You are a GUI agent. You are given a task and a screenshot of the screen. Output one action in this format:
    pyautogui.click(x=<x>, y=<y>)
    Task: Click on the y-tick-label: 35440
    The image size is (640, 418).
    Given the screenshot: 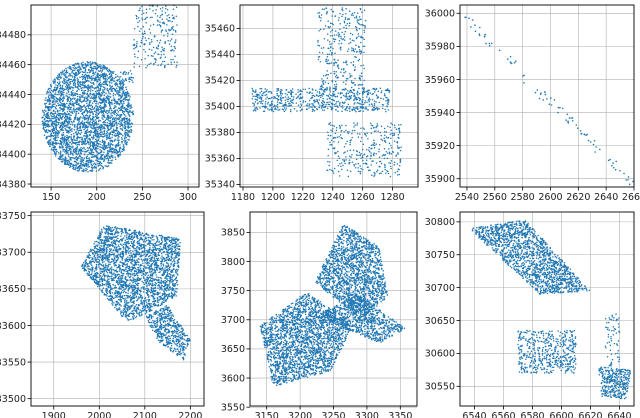 What is the action you would take?
    pyautogui.click(x=220, y=55)
    